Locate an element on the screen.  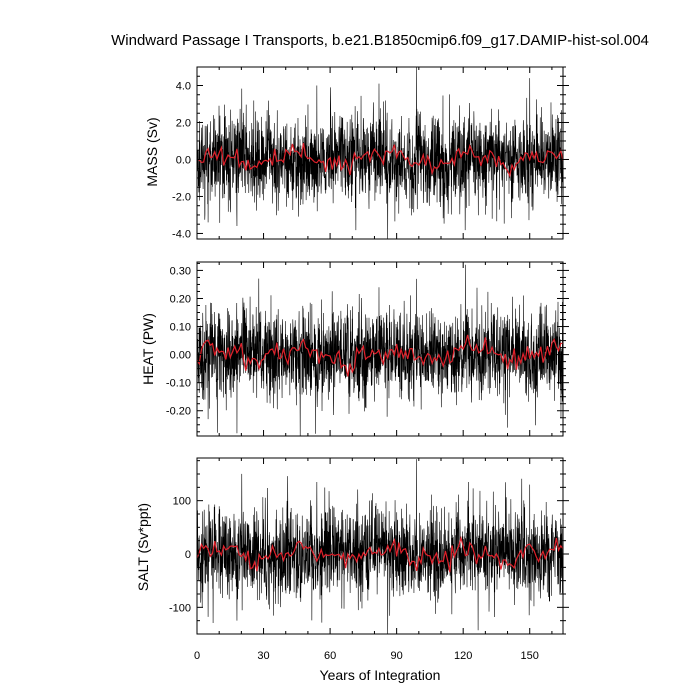
y-tick-label: -2.0 is located at coordinates (181, 197).